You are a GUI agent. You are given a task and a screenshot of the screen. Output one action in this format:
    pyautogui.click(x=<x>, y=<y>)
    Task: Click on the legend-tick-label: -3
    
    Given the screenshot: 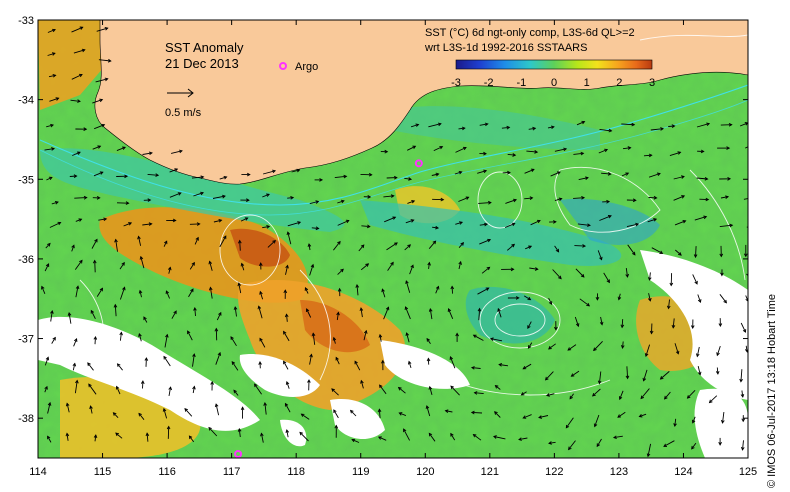 What is the action you would take?
    pyautogui.click(x=456, y=83)
    